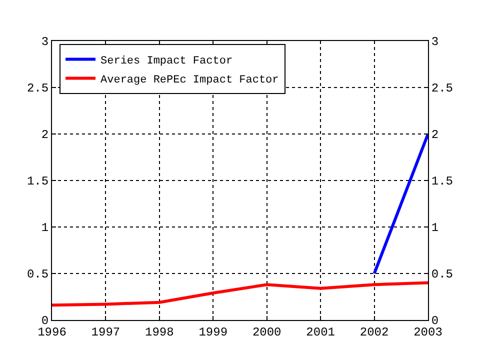 The image size is (480, 350). What do you see at coordinates (320, 332) in the screenshot?
I see `x-tick-label: 2001` at bounding box center [320, 332].